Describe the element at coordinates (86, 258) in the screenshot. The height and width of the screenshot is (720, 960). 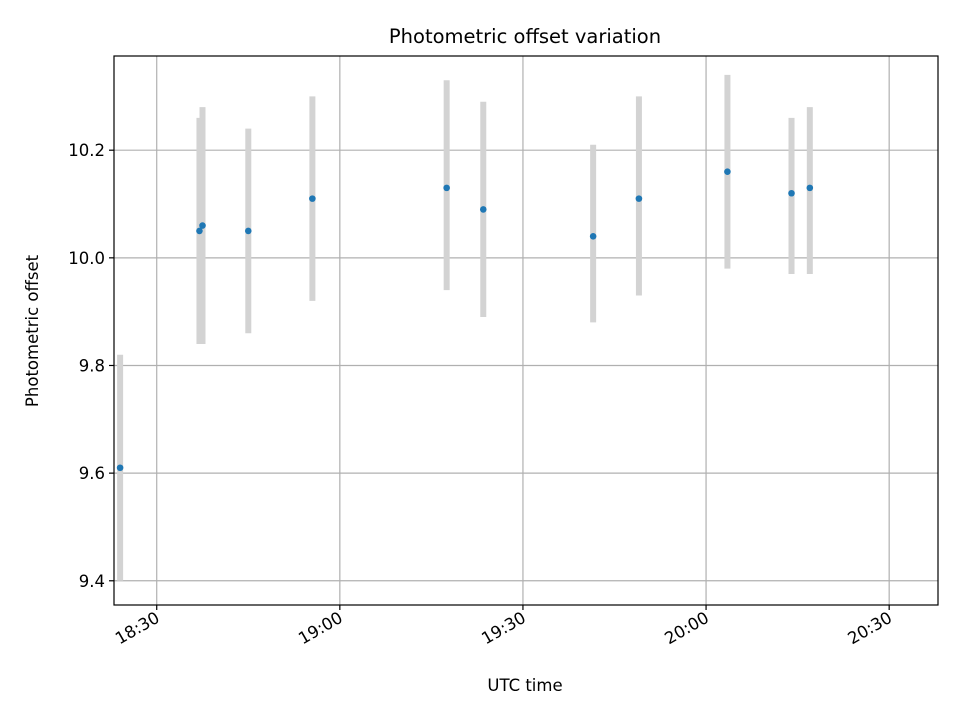
I see `y-tick-label: 10.0` at that location.